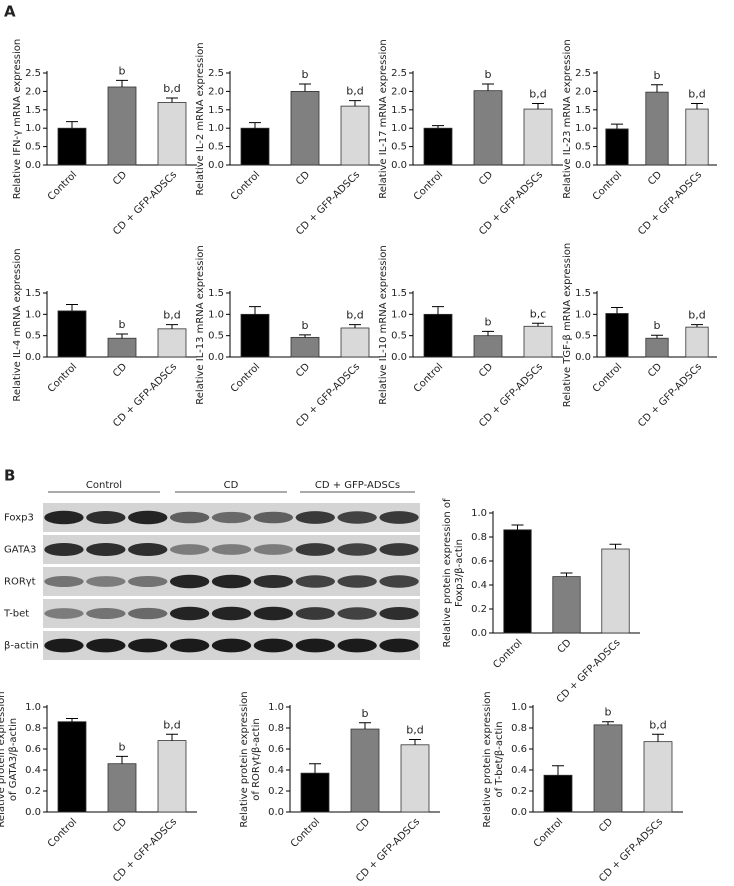 The width and height of the screenshot is (734, 886). I want to click on y-axis-label: Relative TGF-β mRNA expression, so click(567, 325).